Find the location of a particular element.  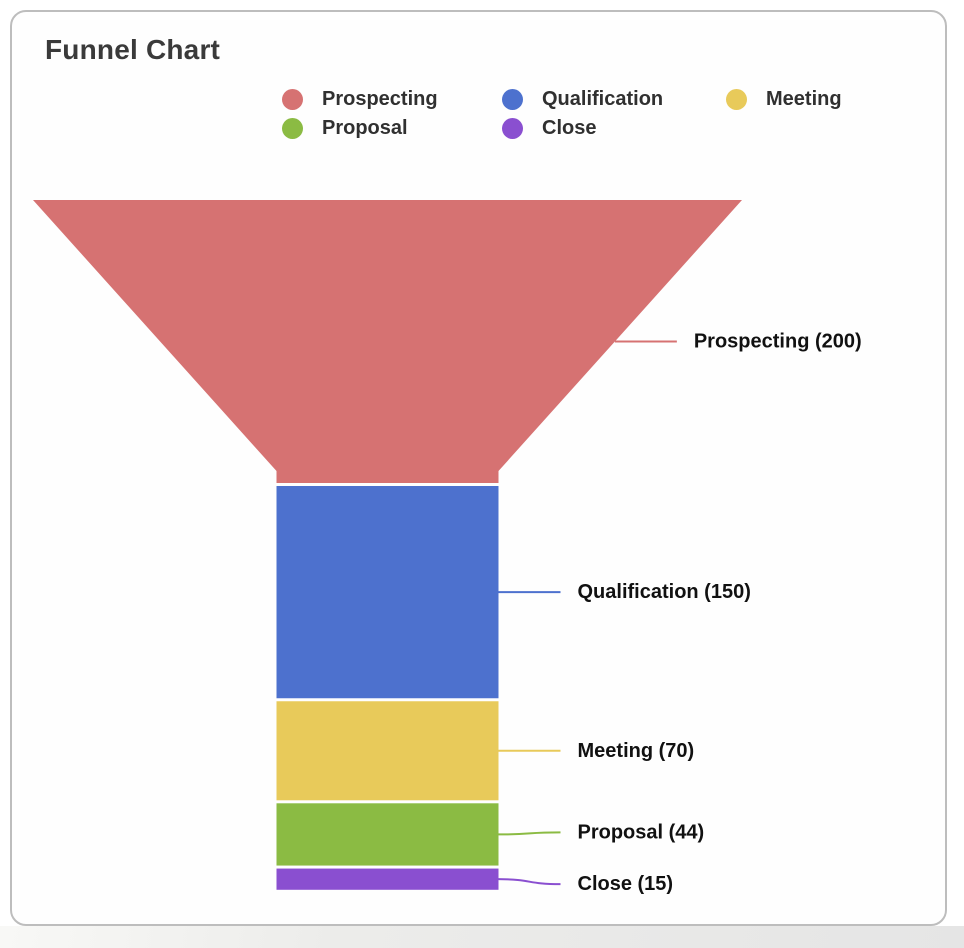

legend-item-prospecting: Prospecting is located at coordinates (392, 99).